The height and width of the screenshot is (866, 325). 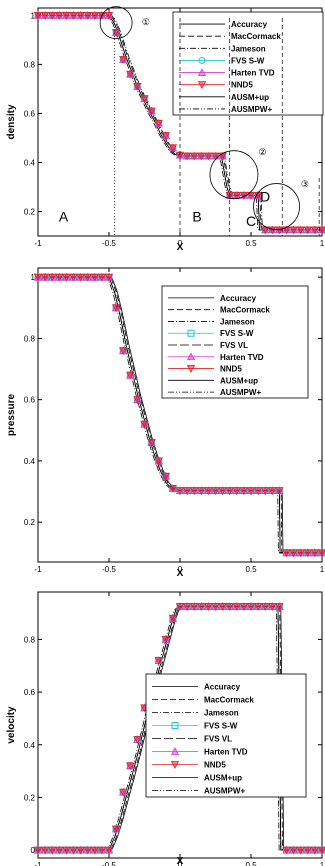 I want to click on region-label: B, so click(x=196, y=216).